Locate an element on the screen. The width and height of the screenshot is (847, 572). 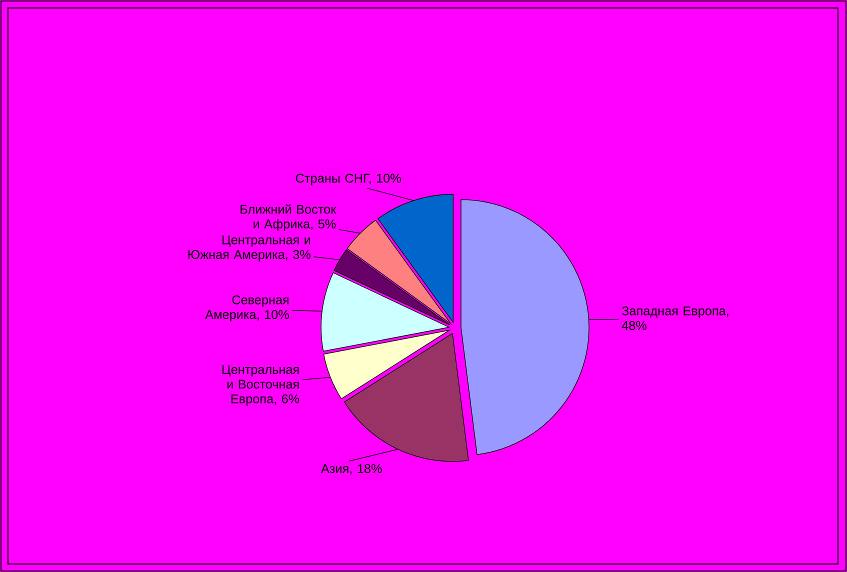
slice-label: Центральная и Восточная Европа, 6% is located at coordinates (261, 385).